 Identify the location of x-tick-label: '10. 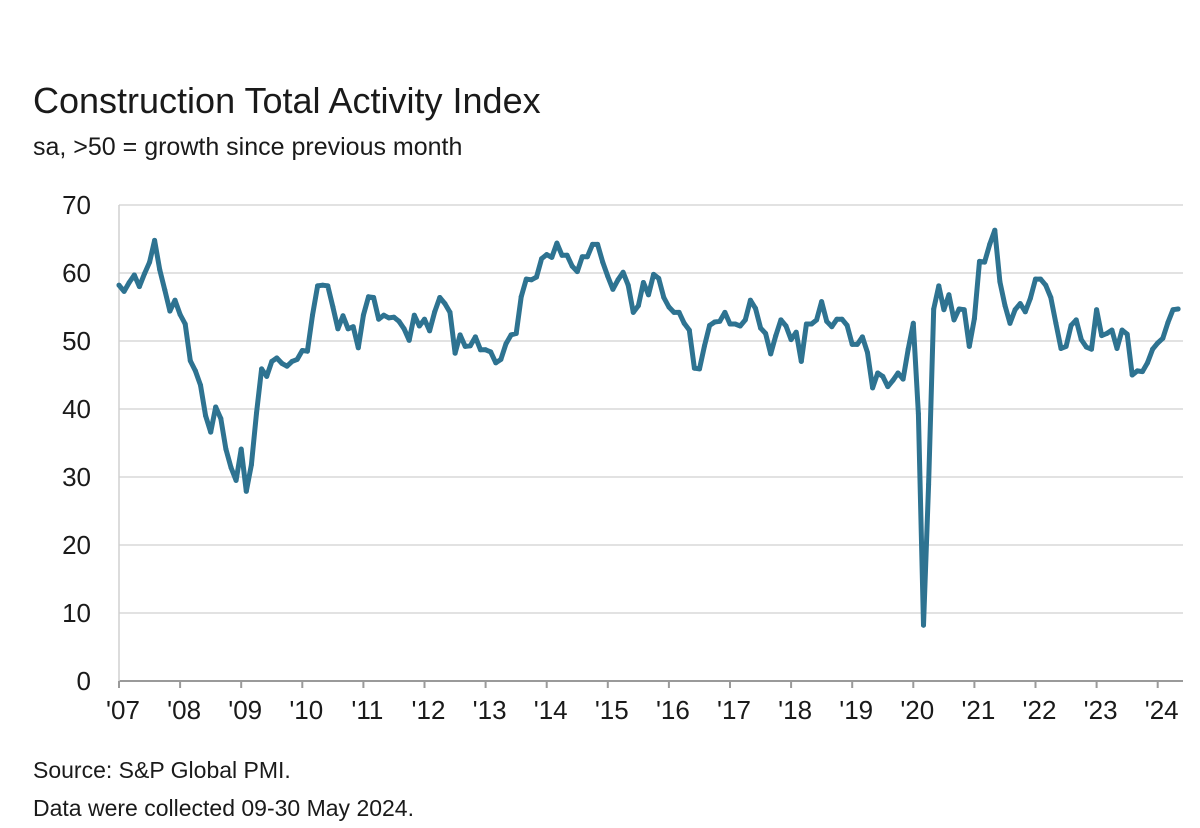
(306, 710).